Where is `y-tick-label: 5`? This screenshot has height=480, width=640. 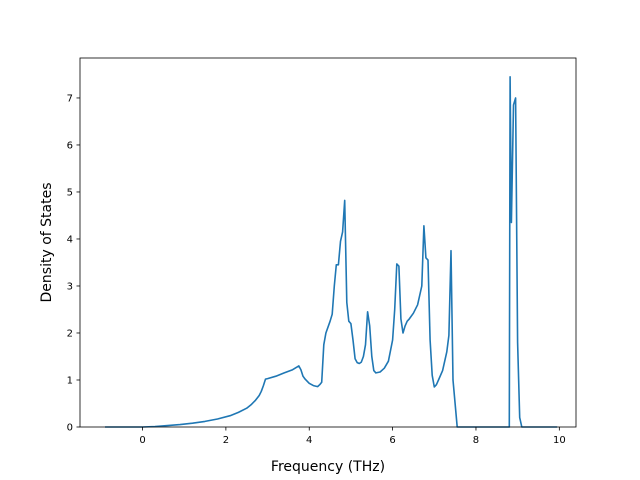
y-tick-label: 5 is located at coordinates (70, 192).